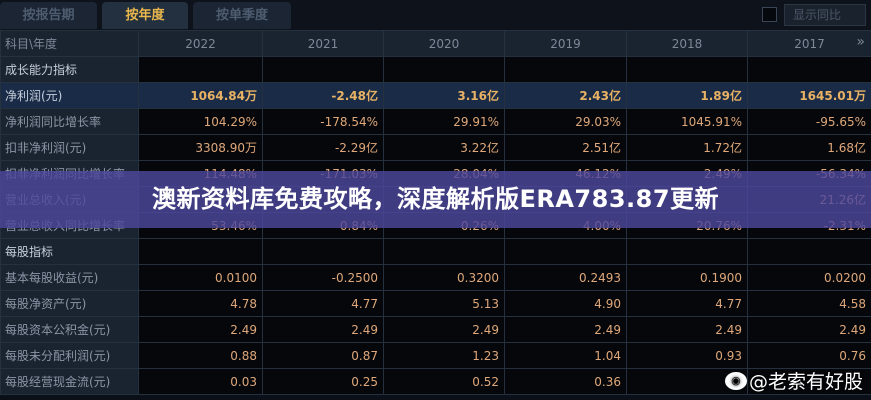  I want to click on cell-value: 29.91%, so click(444, 121).